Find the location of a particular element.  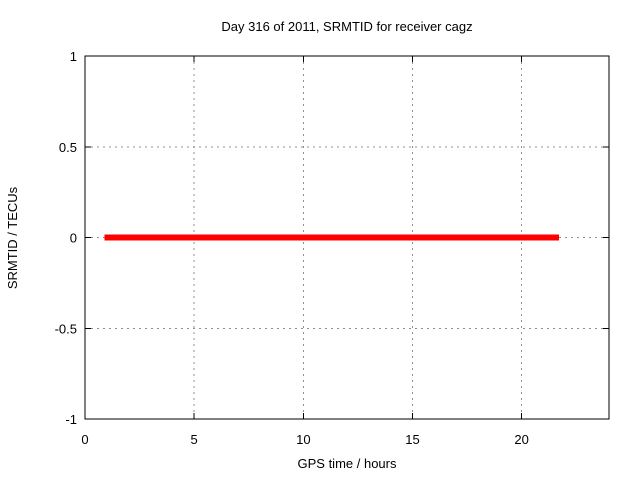

y-tick-label: 1 is located at coordinates (73, 56).